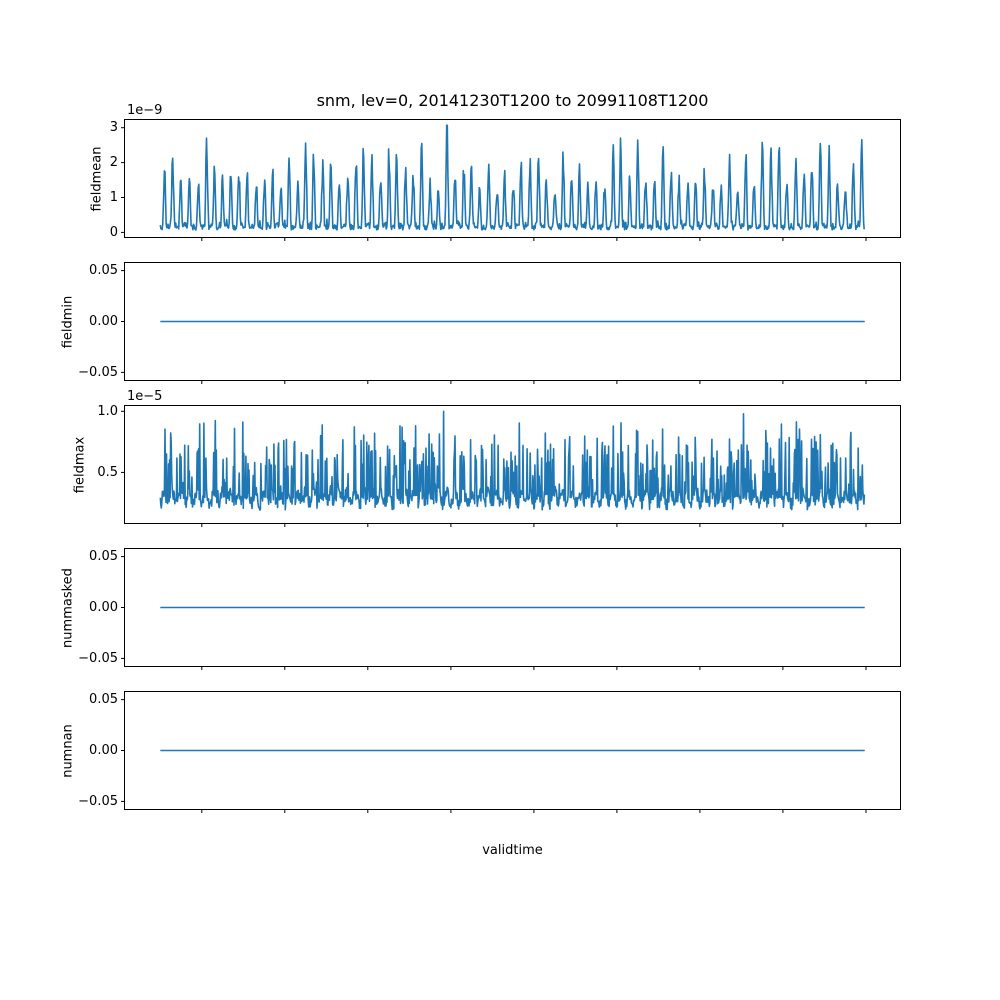 This screenshot has width=1000, height=1000. I want to click on y-axis-label-fieldmin: fieldmin, so click(68, 321).